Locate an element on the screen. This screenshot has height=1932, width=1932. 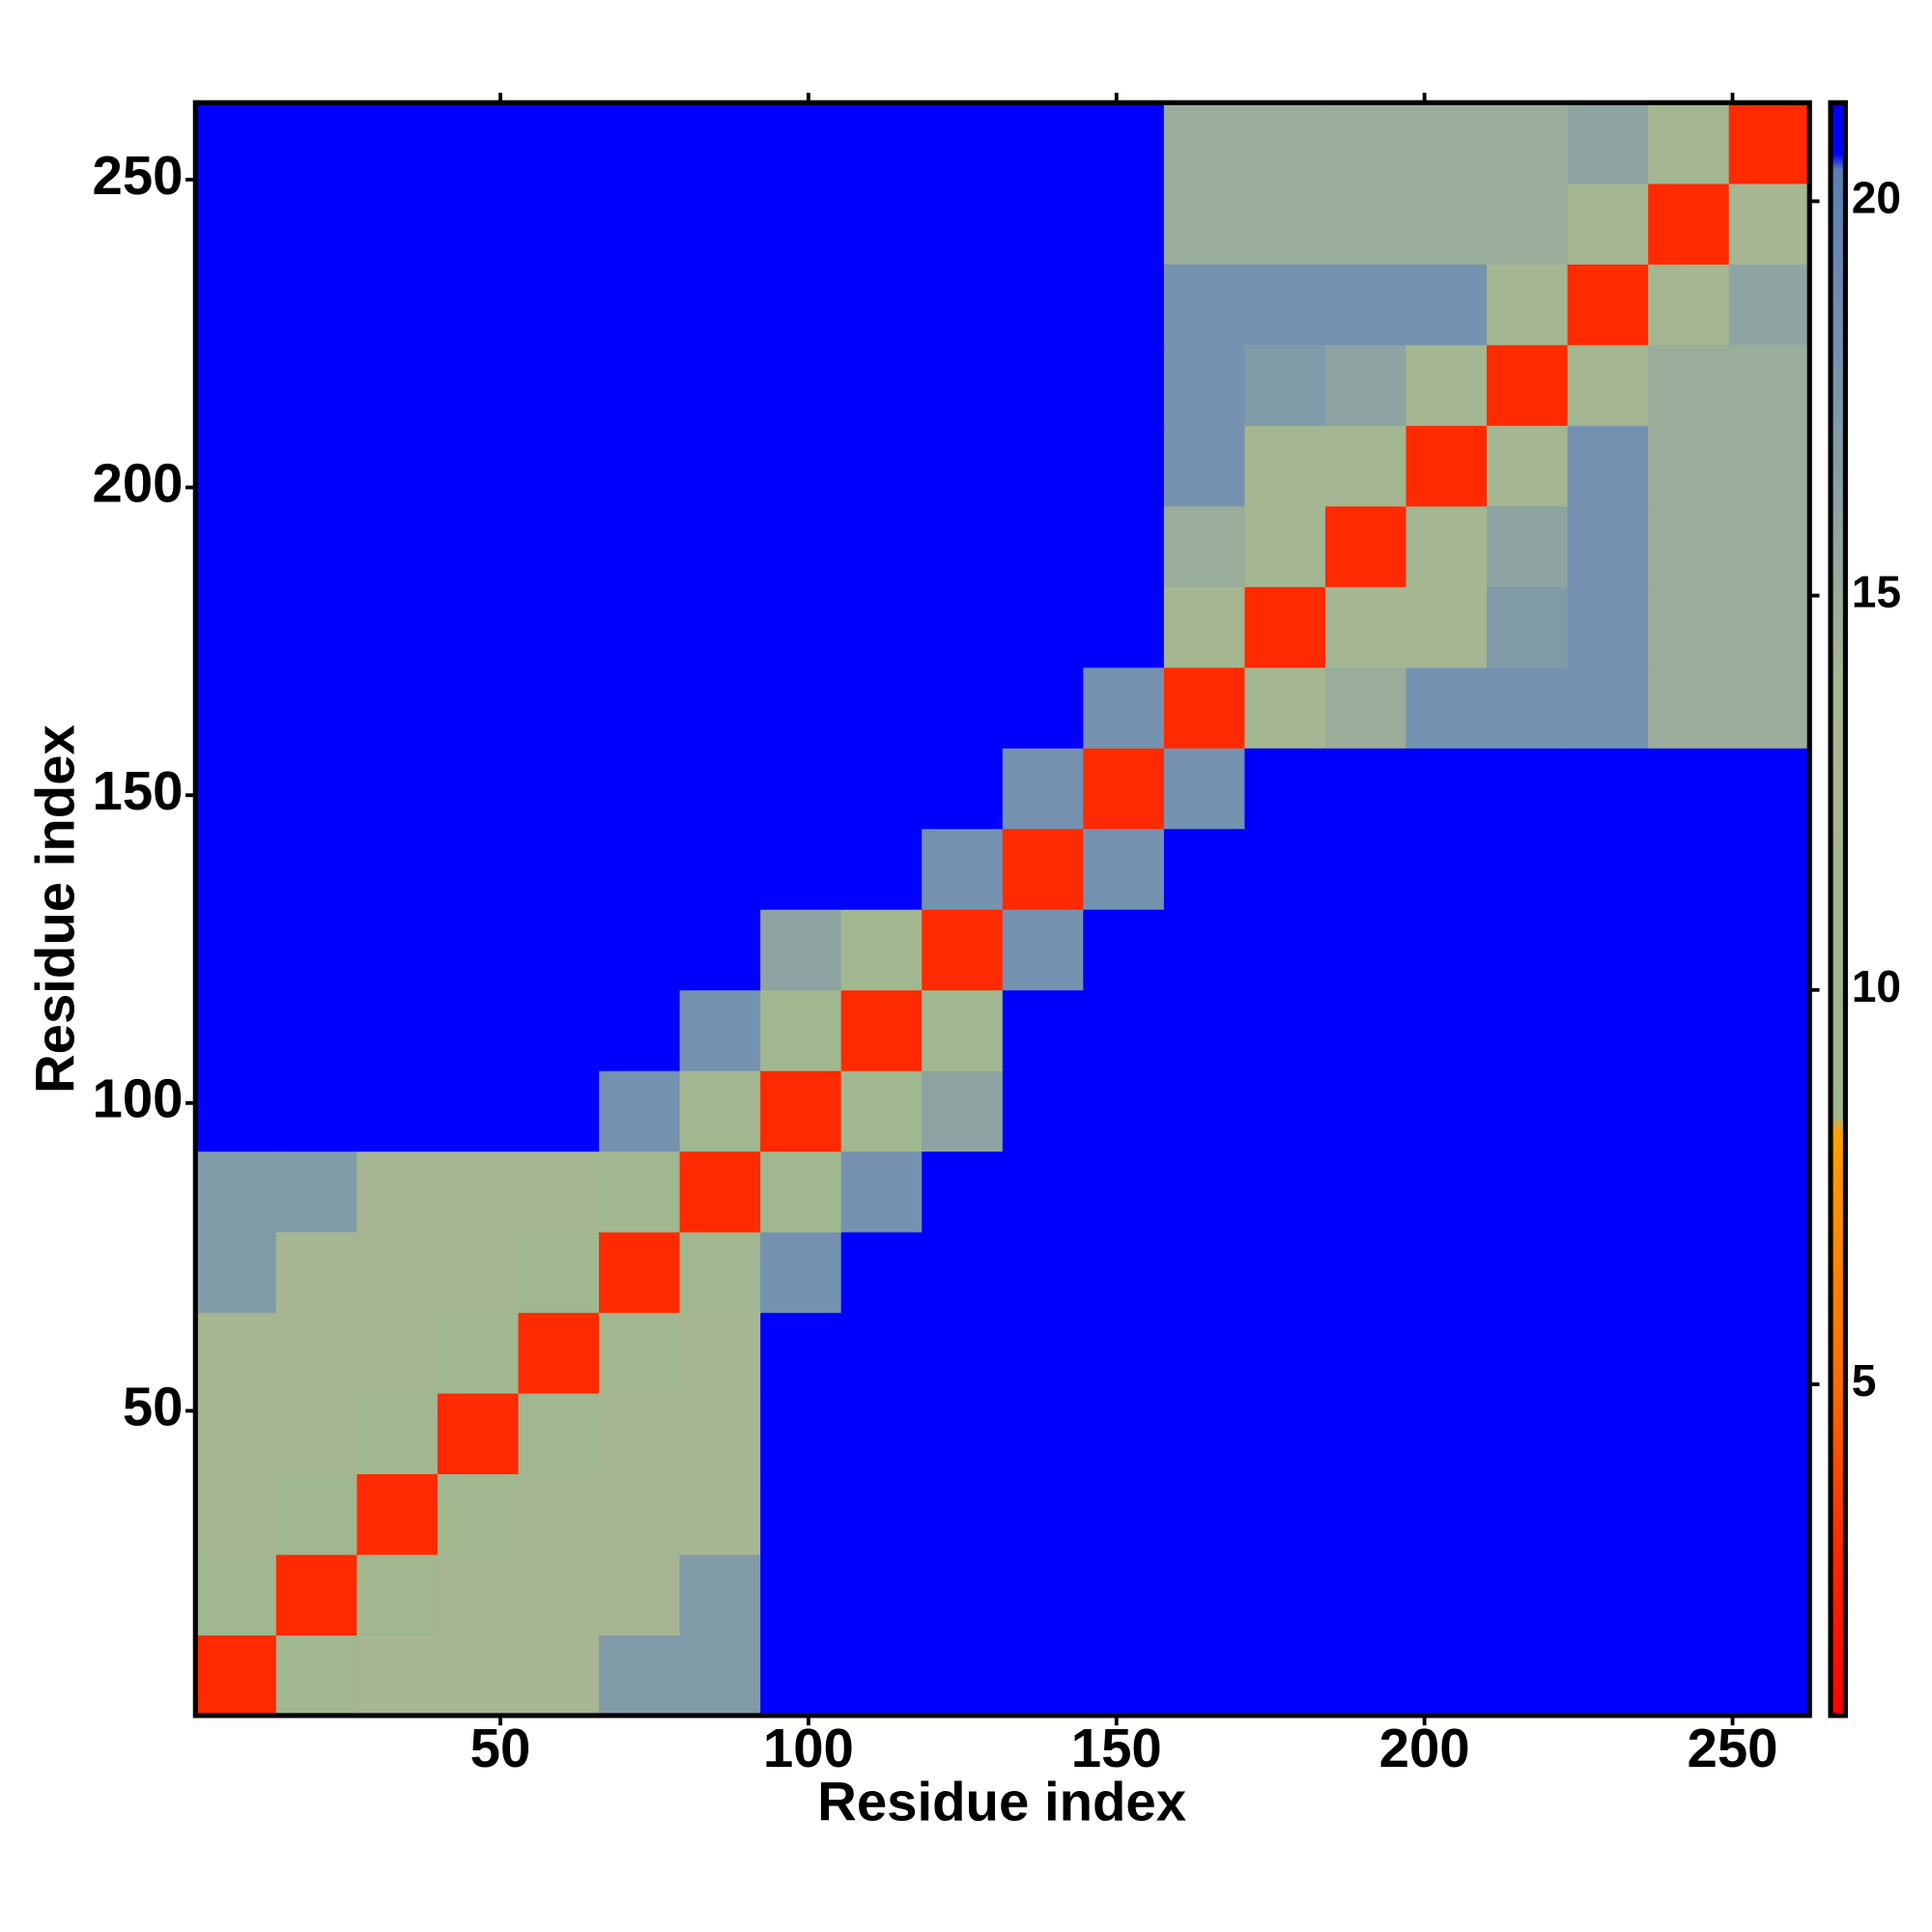
y-tick-label: 250 is located at coordinates (138, 175).